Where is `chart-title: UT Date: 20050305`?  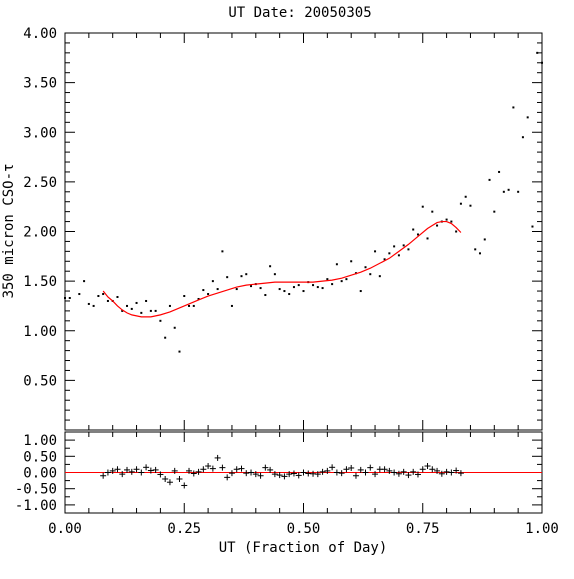 chart-title: UT Date: 20050305 is located at coordinates (299, 13).